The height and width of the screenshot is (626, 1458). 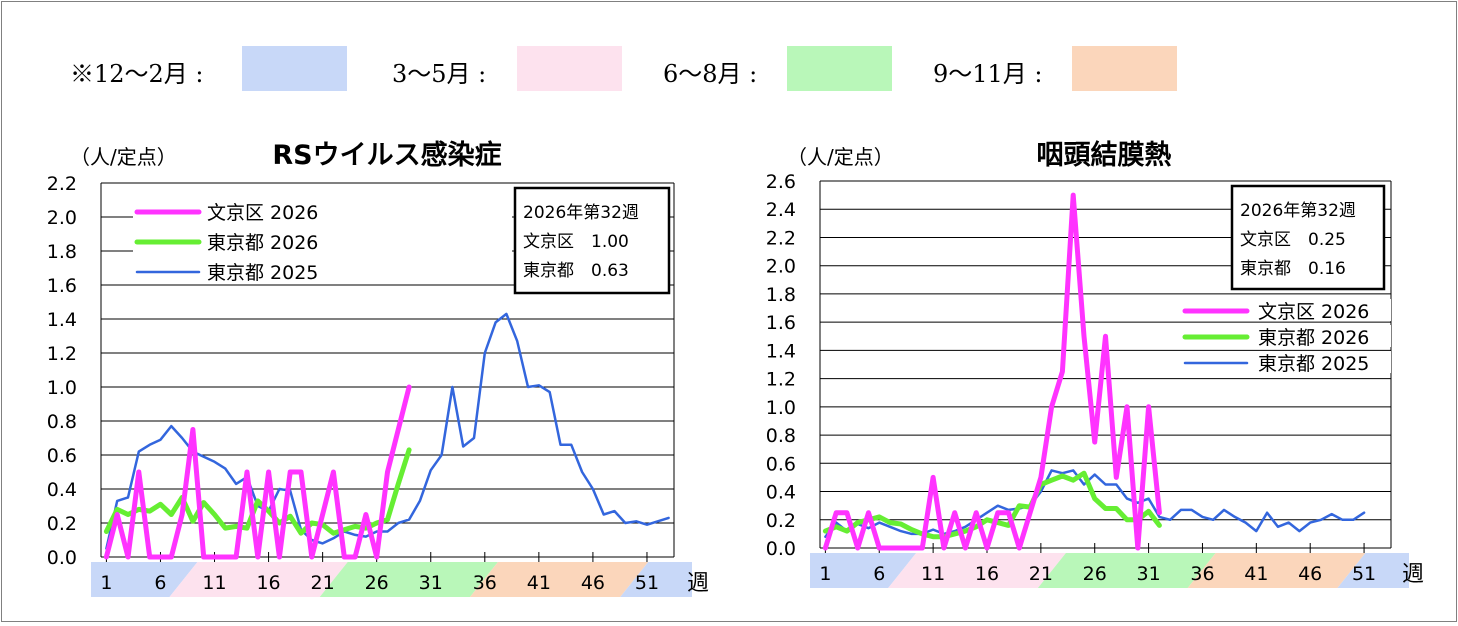 What do you see at coordinates (576, 242) in the screenshot?
I see `info-box-line: 文京区 1.00` at bounding box center [576, 242].